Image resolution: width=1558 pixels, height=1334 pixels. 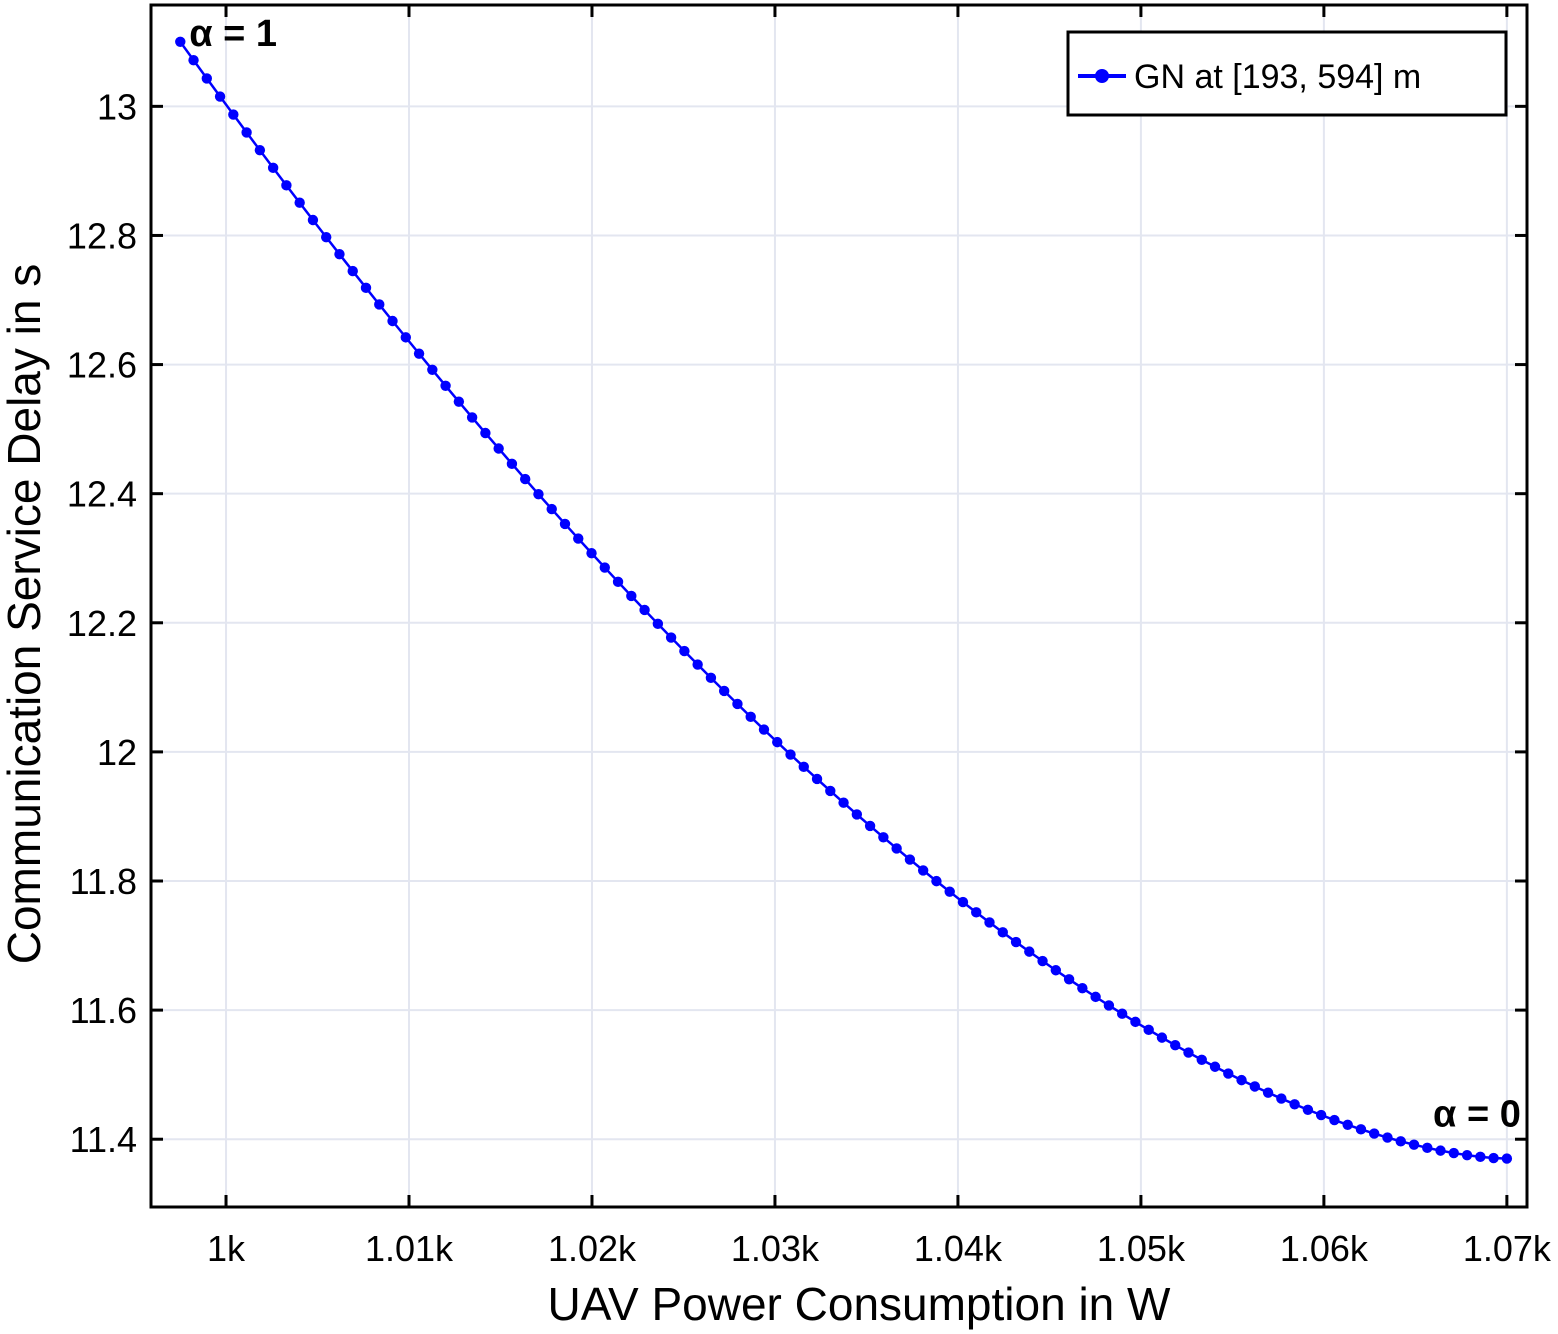 What do you see at coordinates (958, 1248) in the screenshot?
I see `x-tick-label: 1.04k` at bounding box center [958, 1248].